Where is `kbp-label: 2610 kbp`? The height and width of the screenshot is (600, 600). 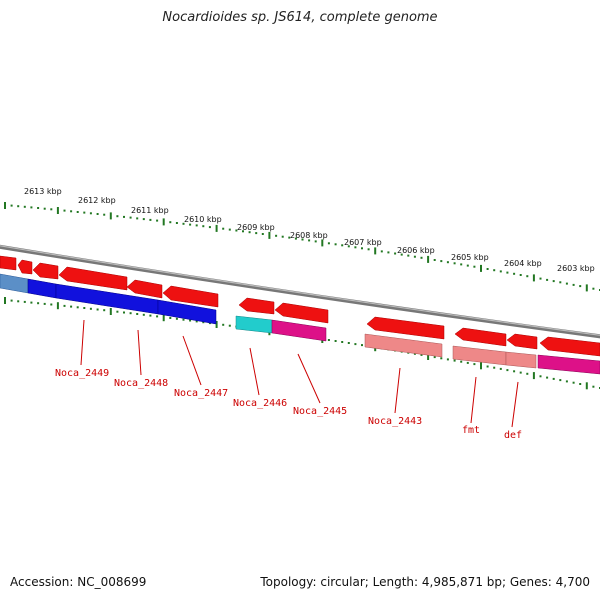 kbp-label: 2610 kbp is located at coordinates (203, 219).